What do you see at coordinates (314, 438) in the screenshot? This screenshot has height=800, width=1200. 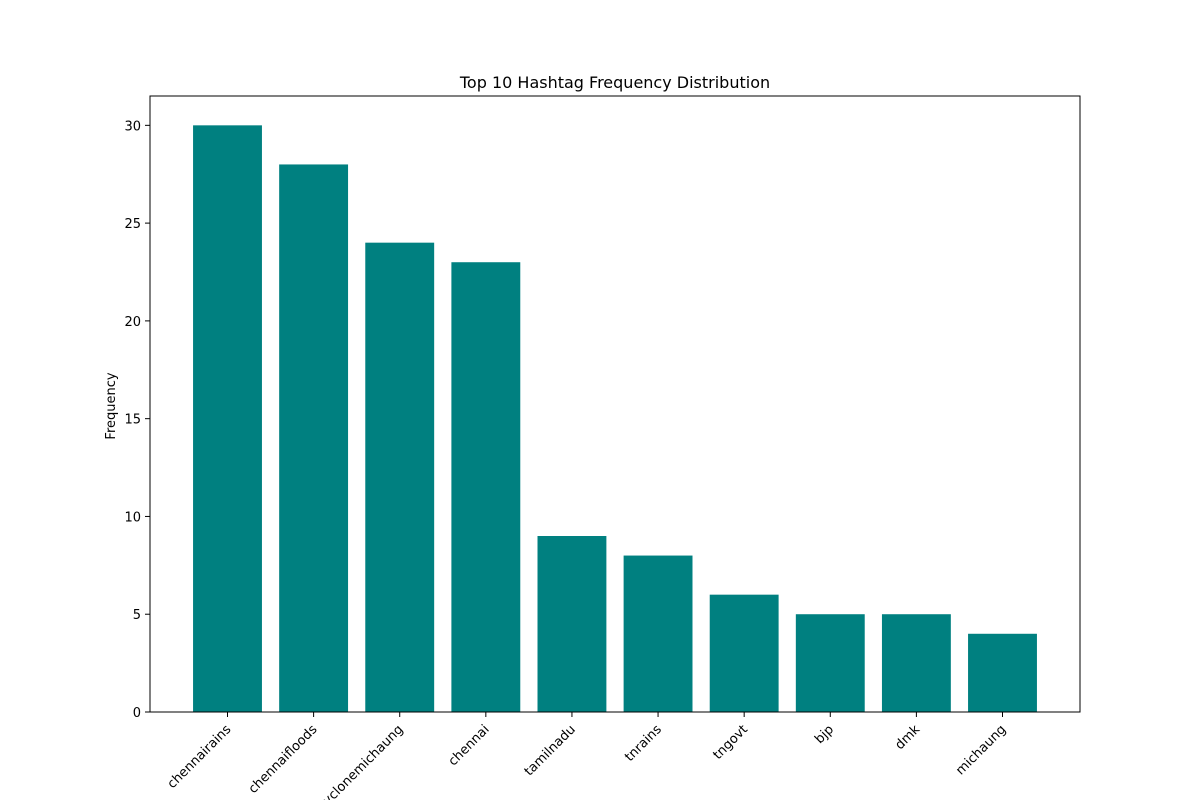 I see `bar-chennaifloods` at bounding box center [314, 438].